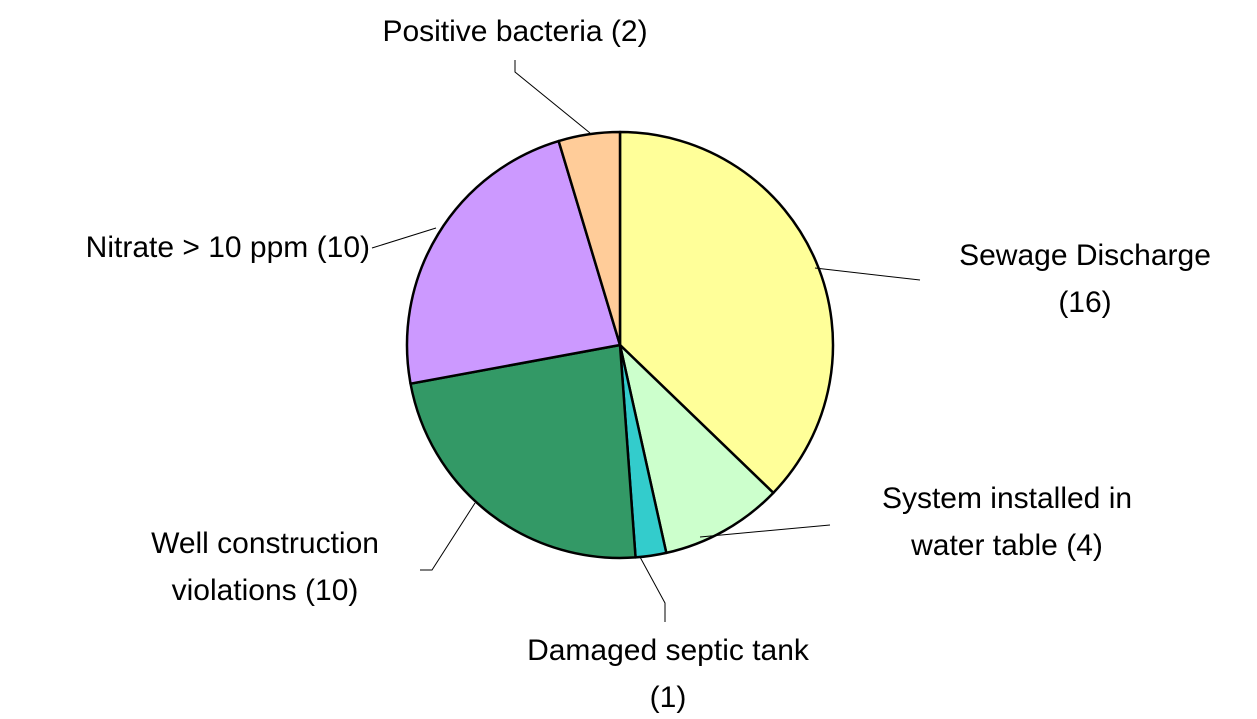 This screenshot has width=1257, height=719. I want to click on value-label: (1), so click(668, 697).